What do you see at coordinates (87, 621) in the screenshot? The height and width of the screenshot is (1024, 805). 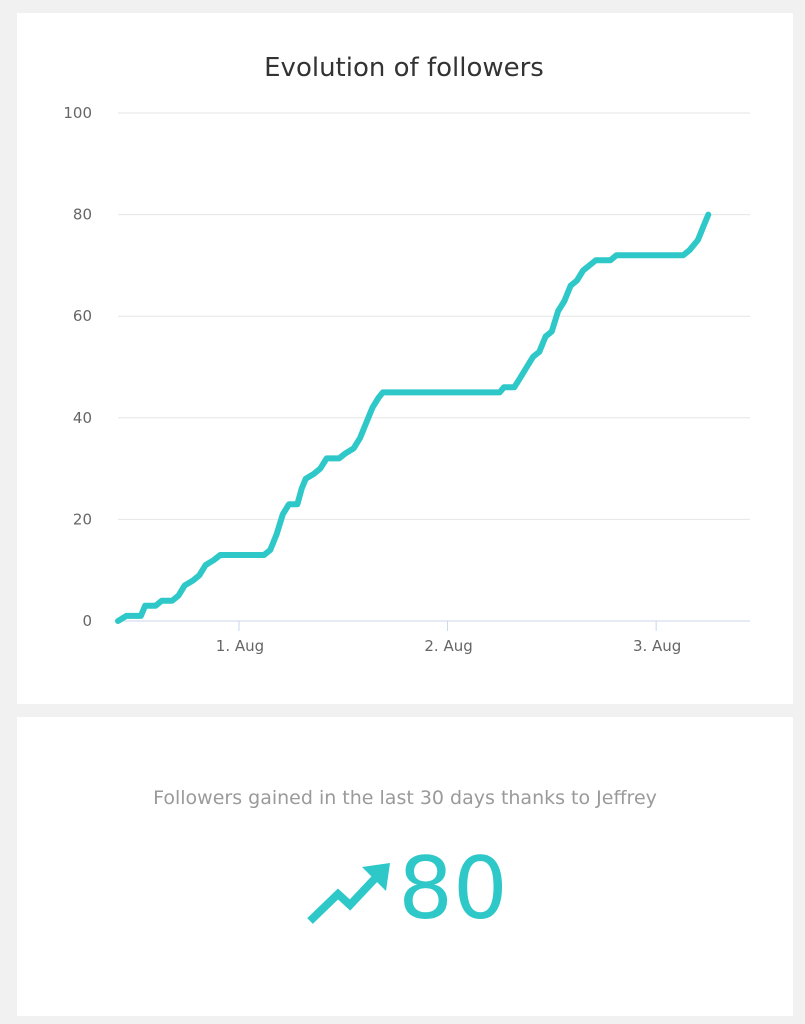 I see `y-tick-label-0: 0` at bounding box center [87, 621].